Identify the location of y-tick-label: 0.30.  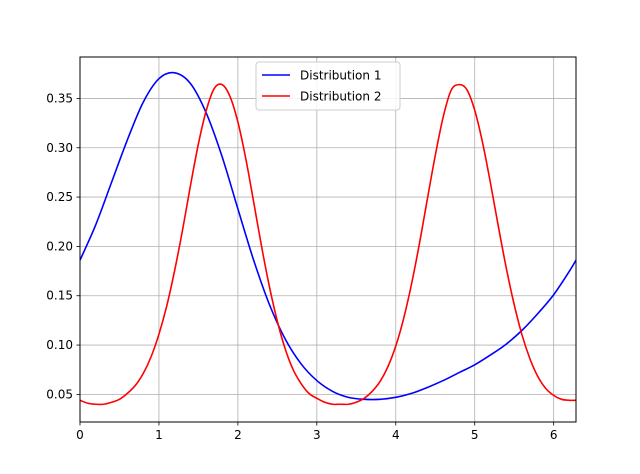
(59, 148).